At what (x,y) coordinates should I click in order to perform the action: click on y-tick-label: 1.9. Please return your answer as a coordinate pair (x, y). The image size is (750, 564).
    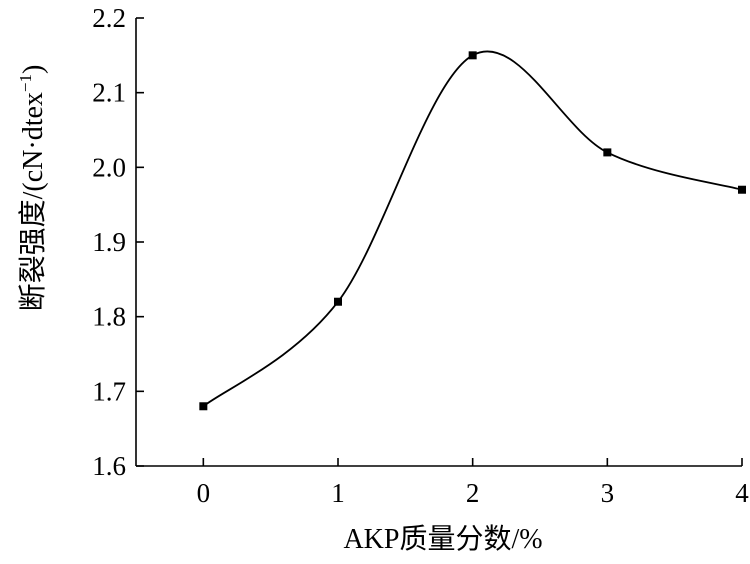
    Looking at the image, I should click on (109, 242).